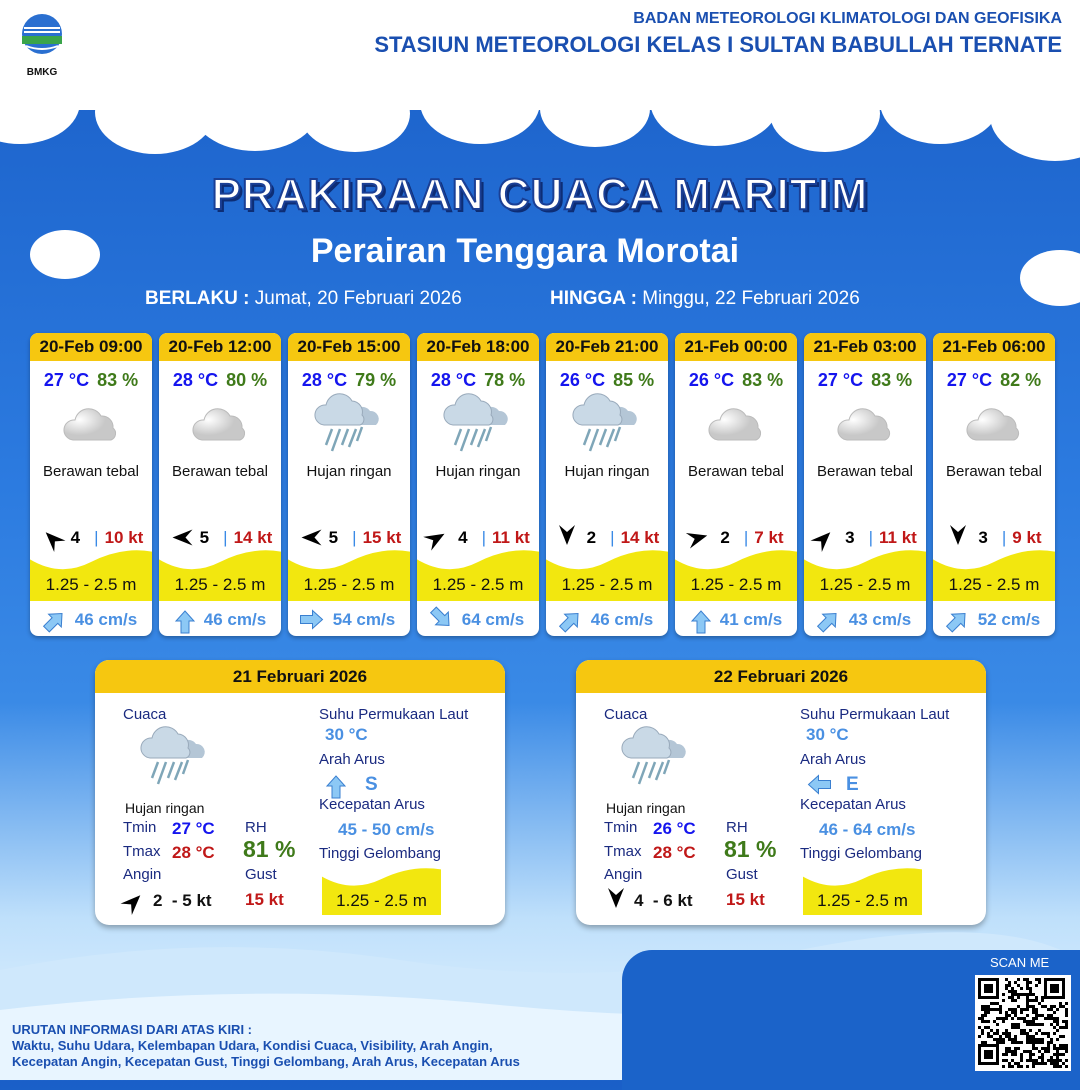  What do you see at coordinates (742, 874) in the screenshot?
I see `gust-label: Gust` at bounding box center [742, 874].